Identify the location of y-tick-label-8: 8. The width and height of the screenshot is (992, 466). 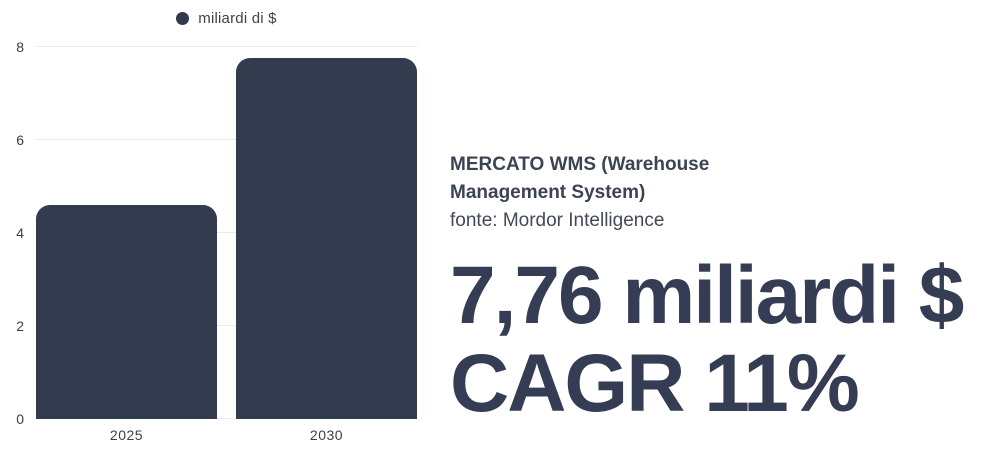
(20, 47).